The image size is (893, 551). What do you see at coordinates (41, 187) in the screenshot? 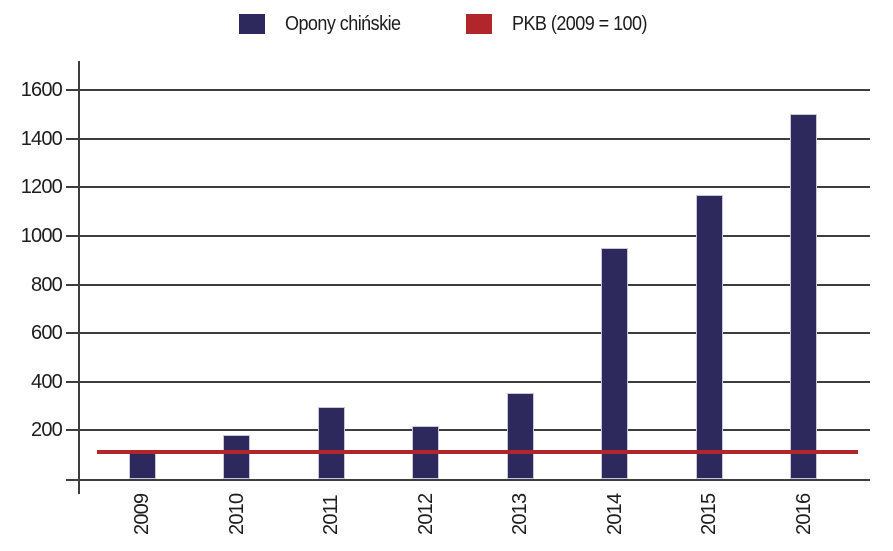
I see `y-axis-tick-label-1200: 1200` at bounding box center [41, 187].